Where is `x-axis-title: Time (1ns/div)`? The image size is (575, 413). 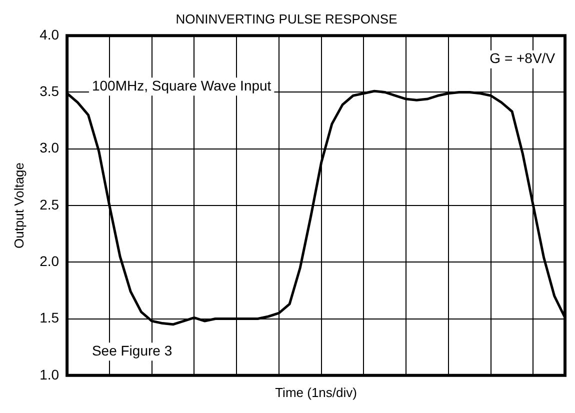 x-axis-title: Time (1ns/div) is located at coordinates (316, 392).